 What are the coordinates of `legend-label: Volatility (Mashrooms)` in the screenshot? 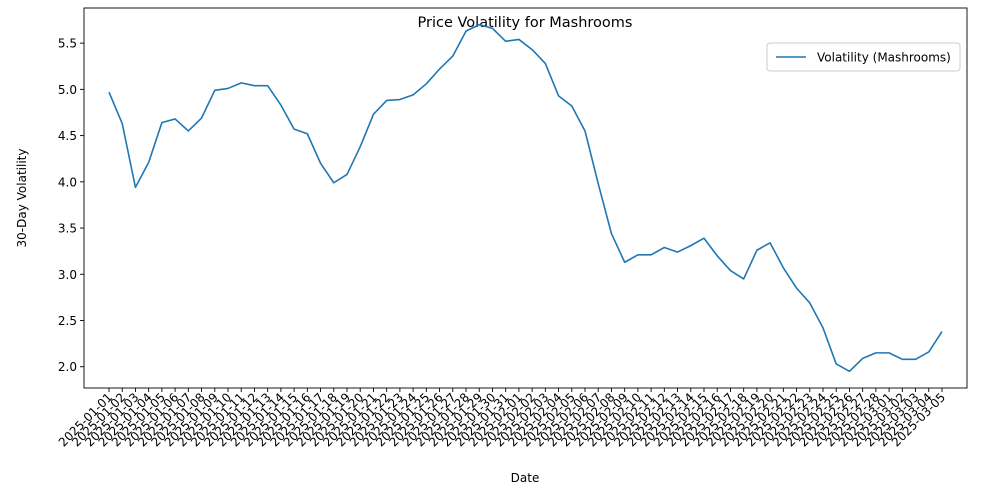 It's located at (884, 58).